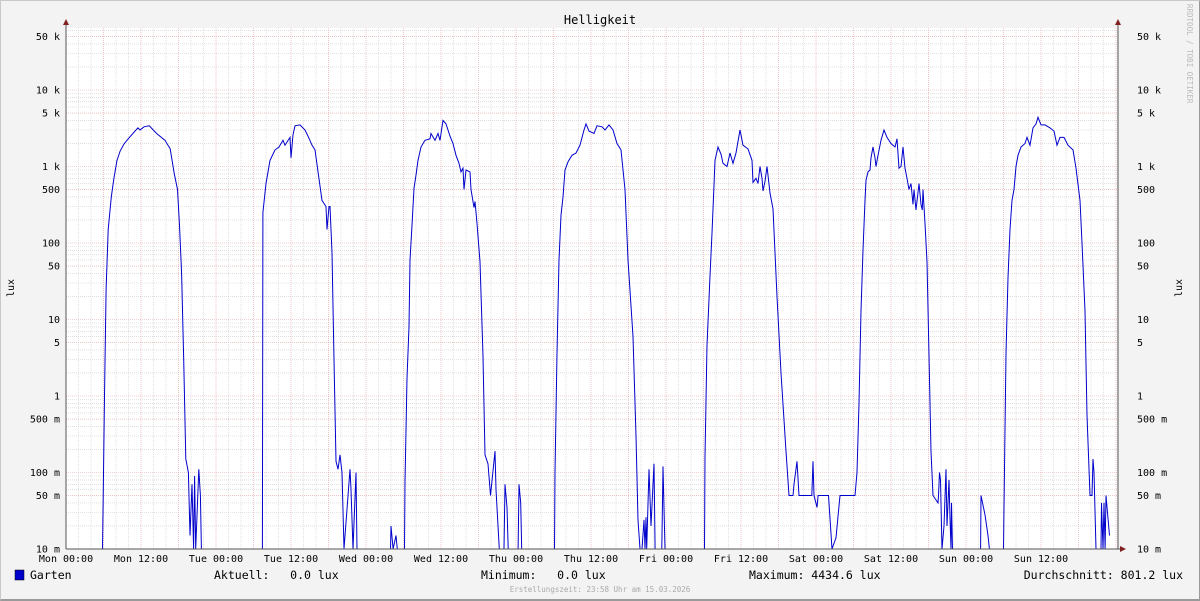 This screenshot has height=601, width=1200. I want to click on y-tick-label-right: 10, so click(1143, 320).